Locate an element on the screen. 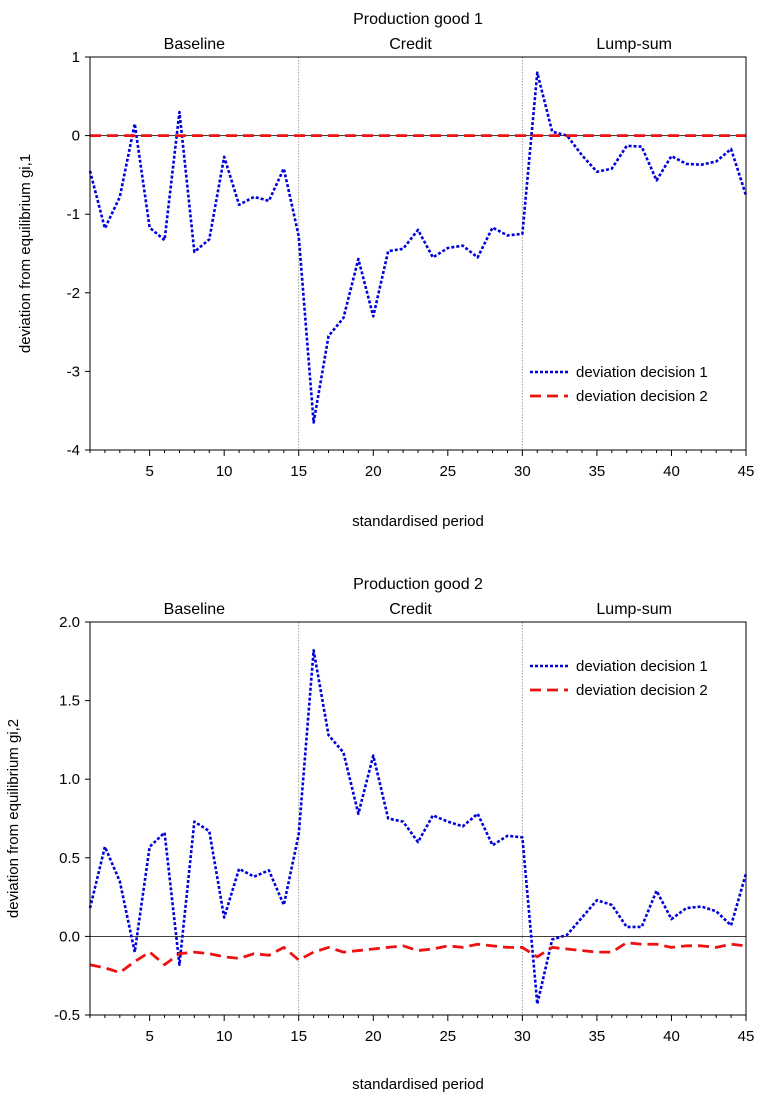 The image size is (758, 1097). y-tick-label: 2.0 is located at coordinates (69, 622).